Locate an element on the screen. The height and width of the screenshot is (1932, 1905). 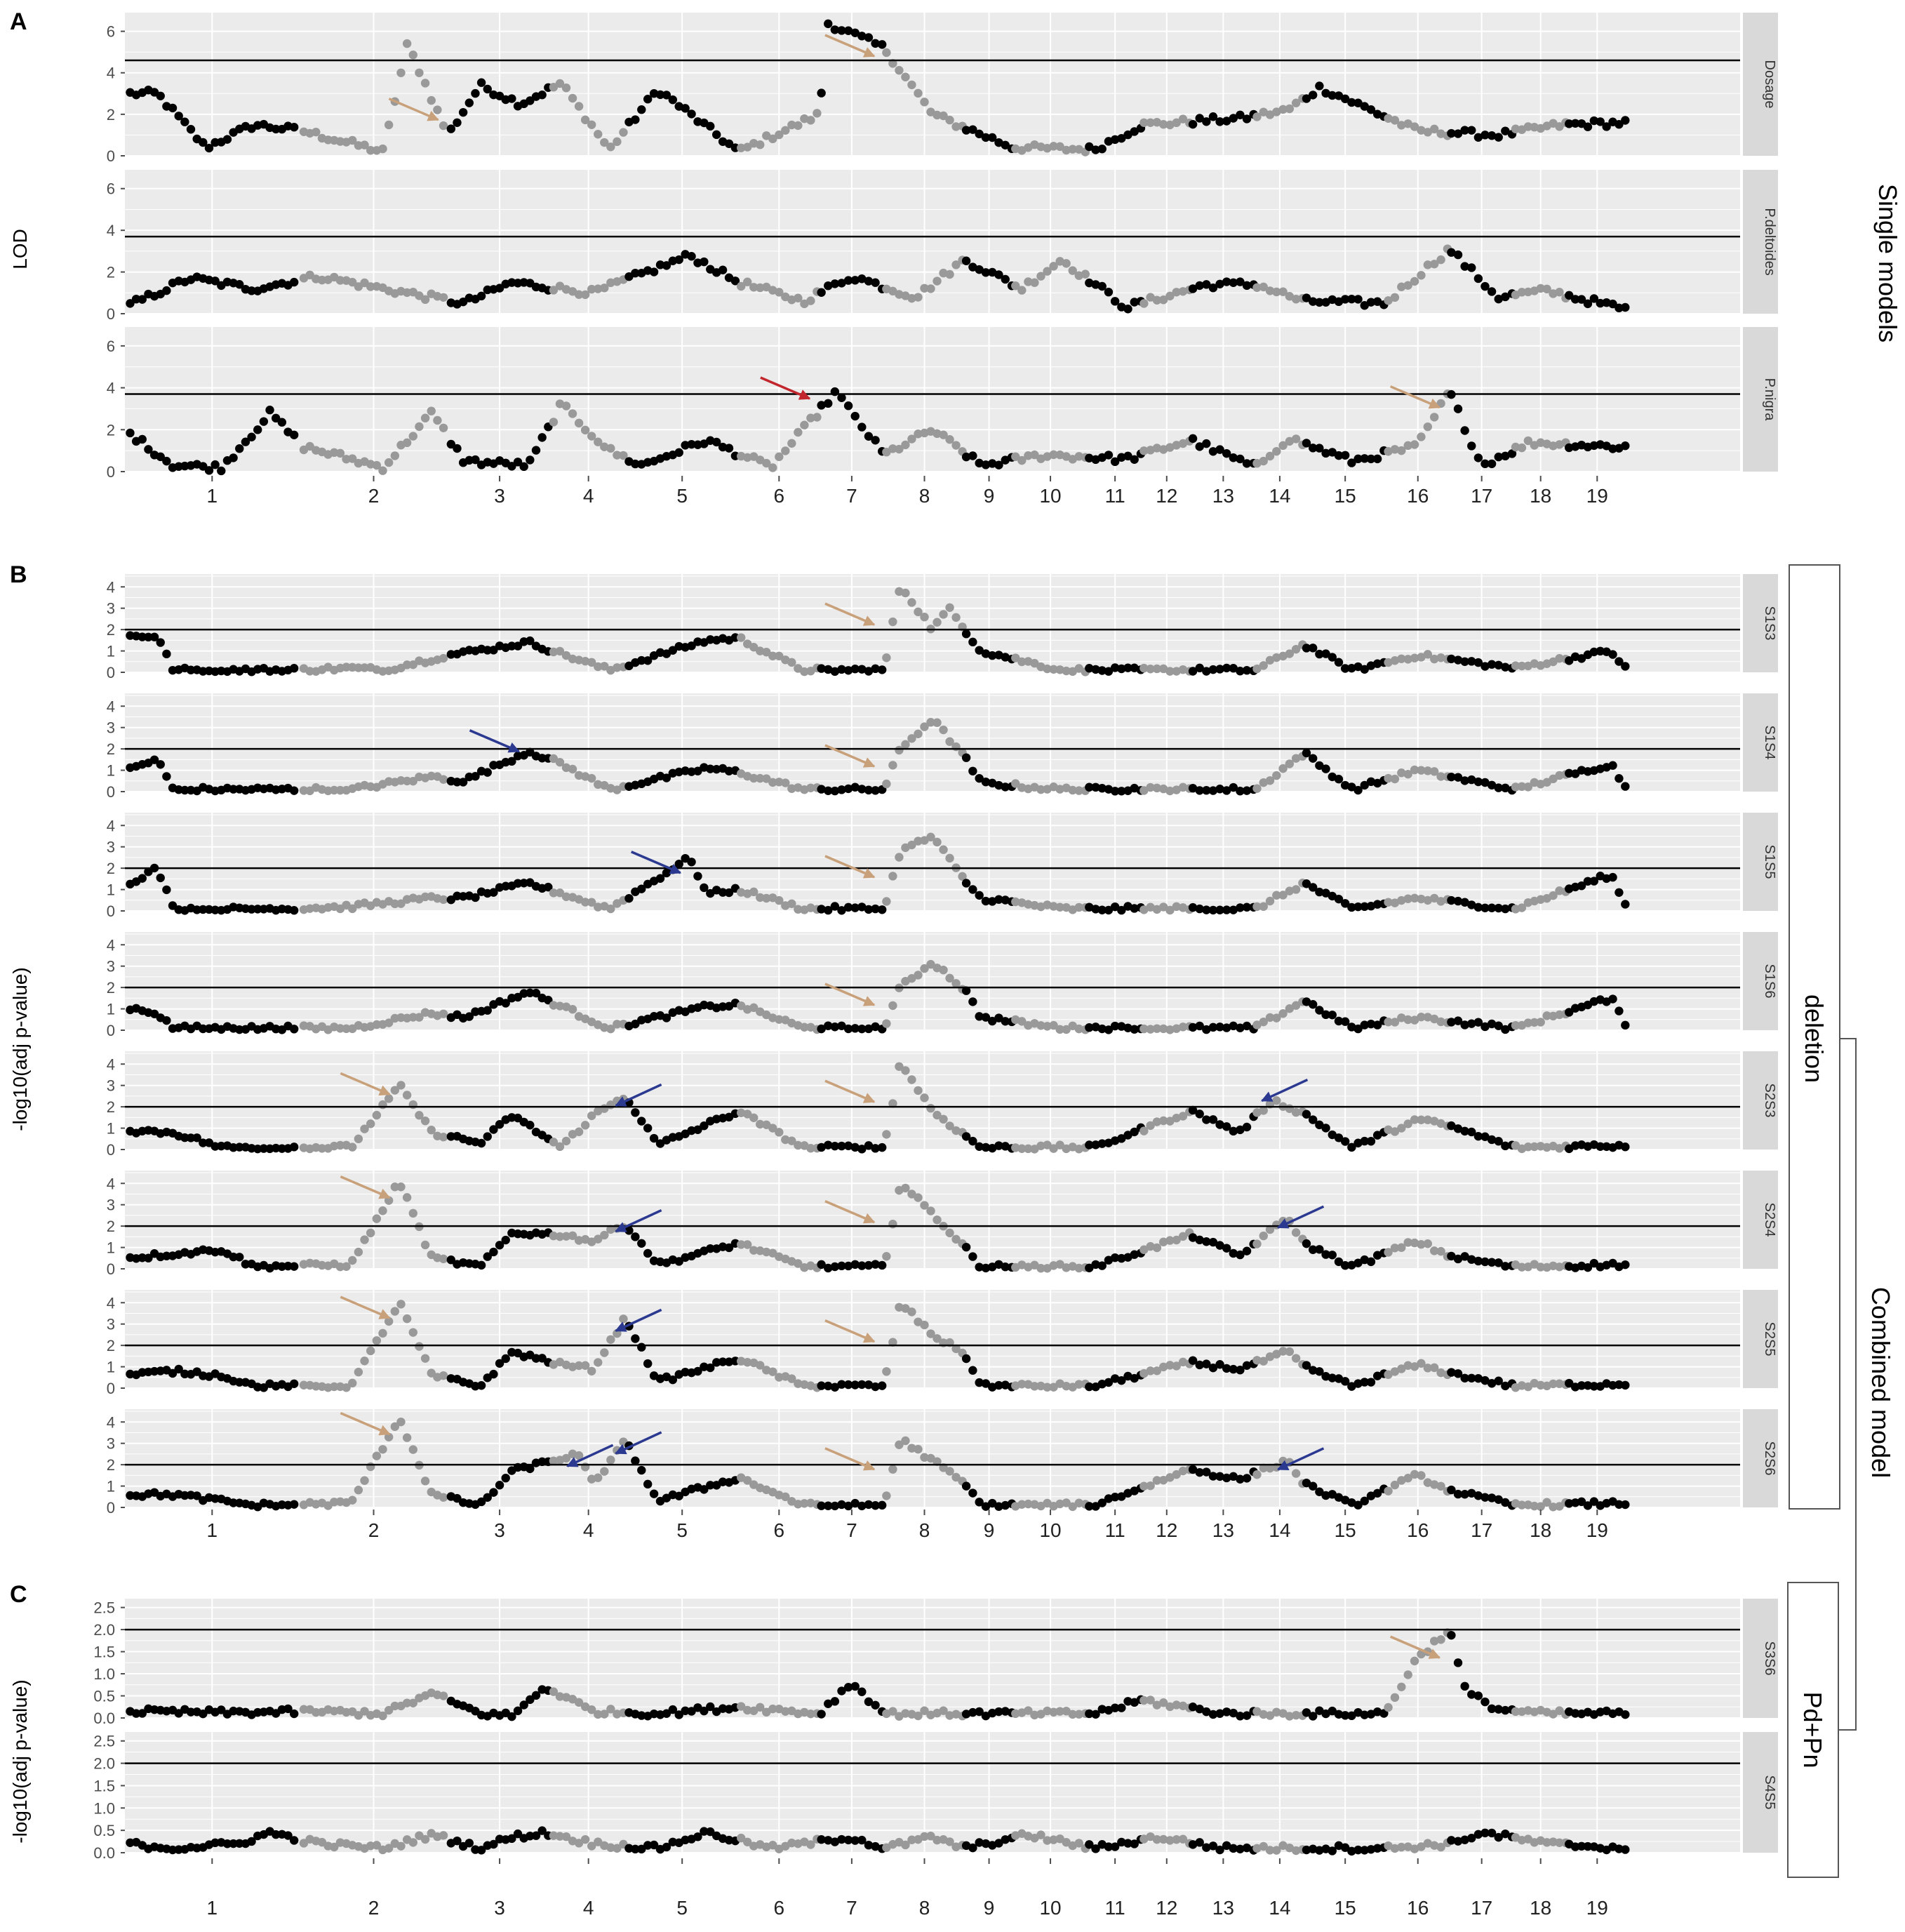
y-tick-label: 0.0 is located at coordinates (104, 1853).